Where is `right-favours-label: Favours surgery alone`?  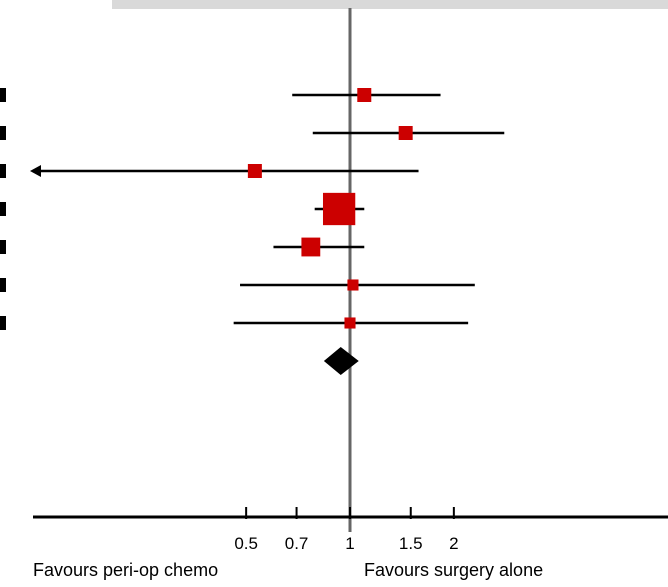 right-favours-label: Favours surgery alone is located at coordinates (454, 570).